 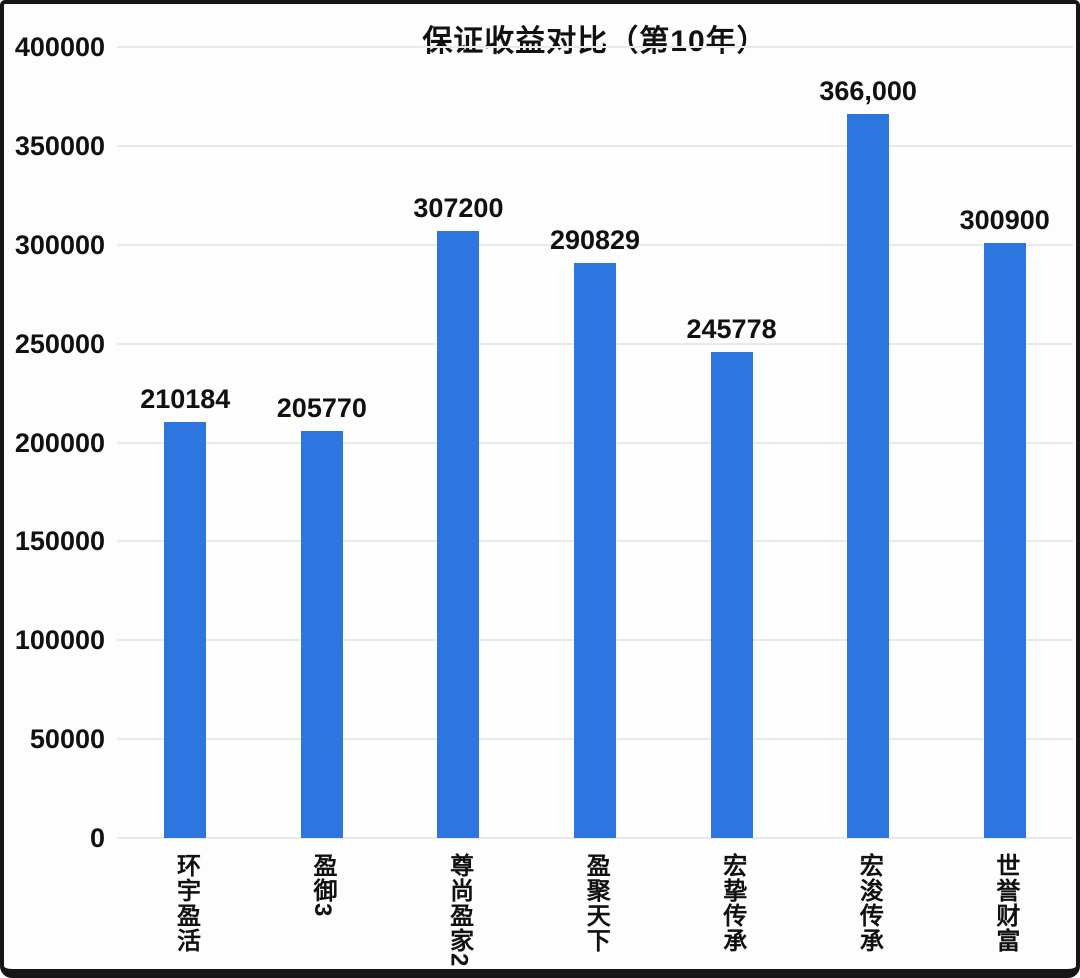 What do you see at coordinates (321, 408) in the screenshot?
I see `bar-value-label: 205770` at bounding box center [321, 408].